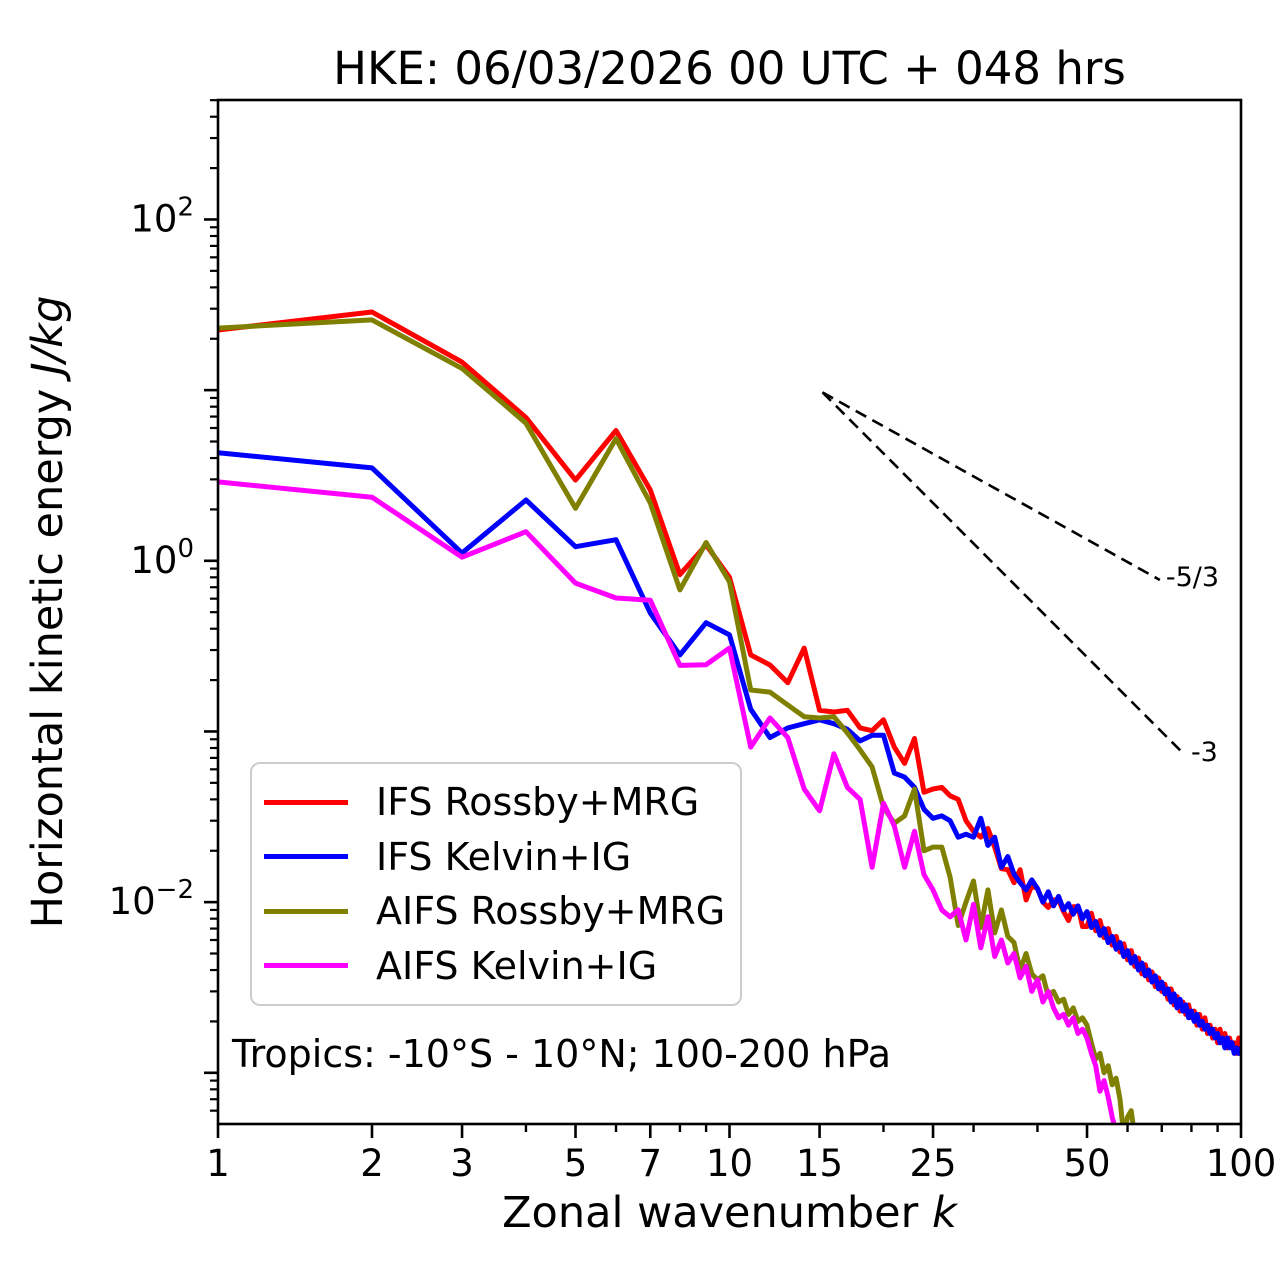 The image size is (1280, 1288). Describe the element at coordinates (372, 1163) in the screenshot. I see `x-tick-label: 2` at that location.